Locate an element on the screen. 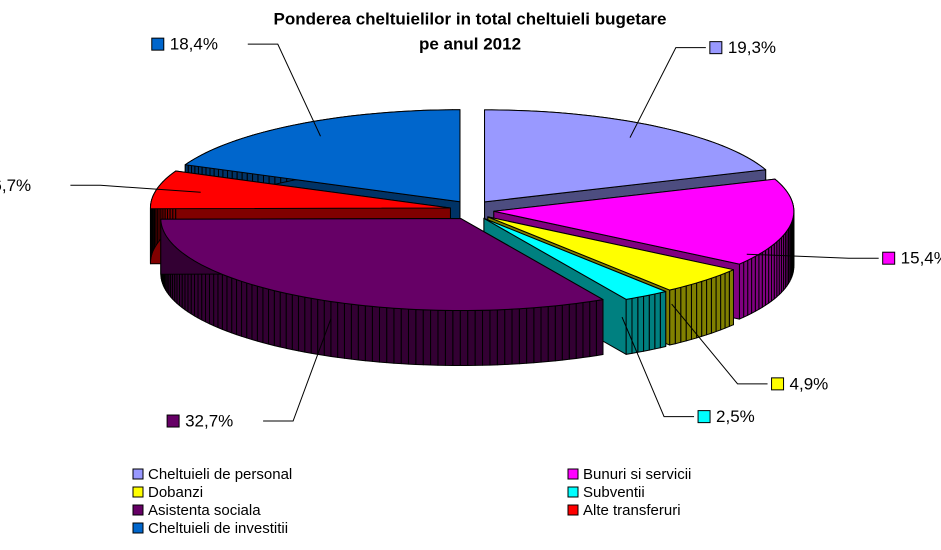  chart-subtitle: pe anul 2012 is located at coordinates (470, 43).